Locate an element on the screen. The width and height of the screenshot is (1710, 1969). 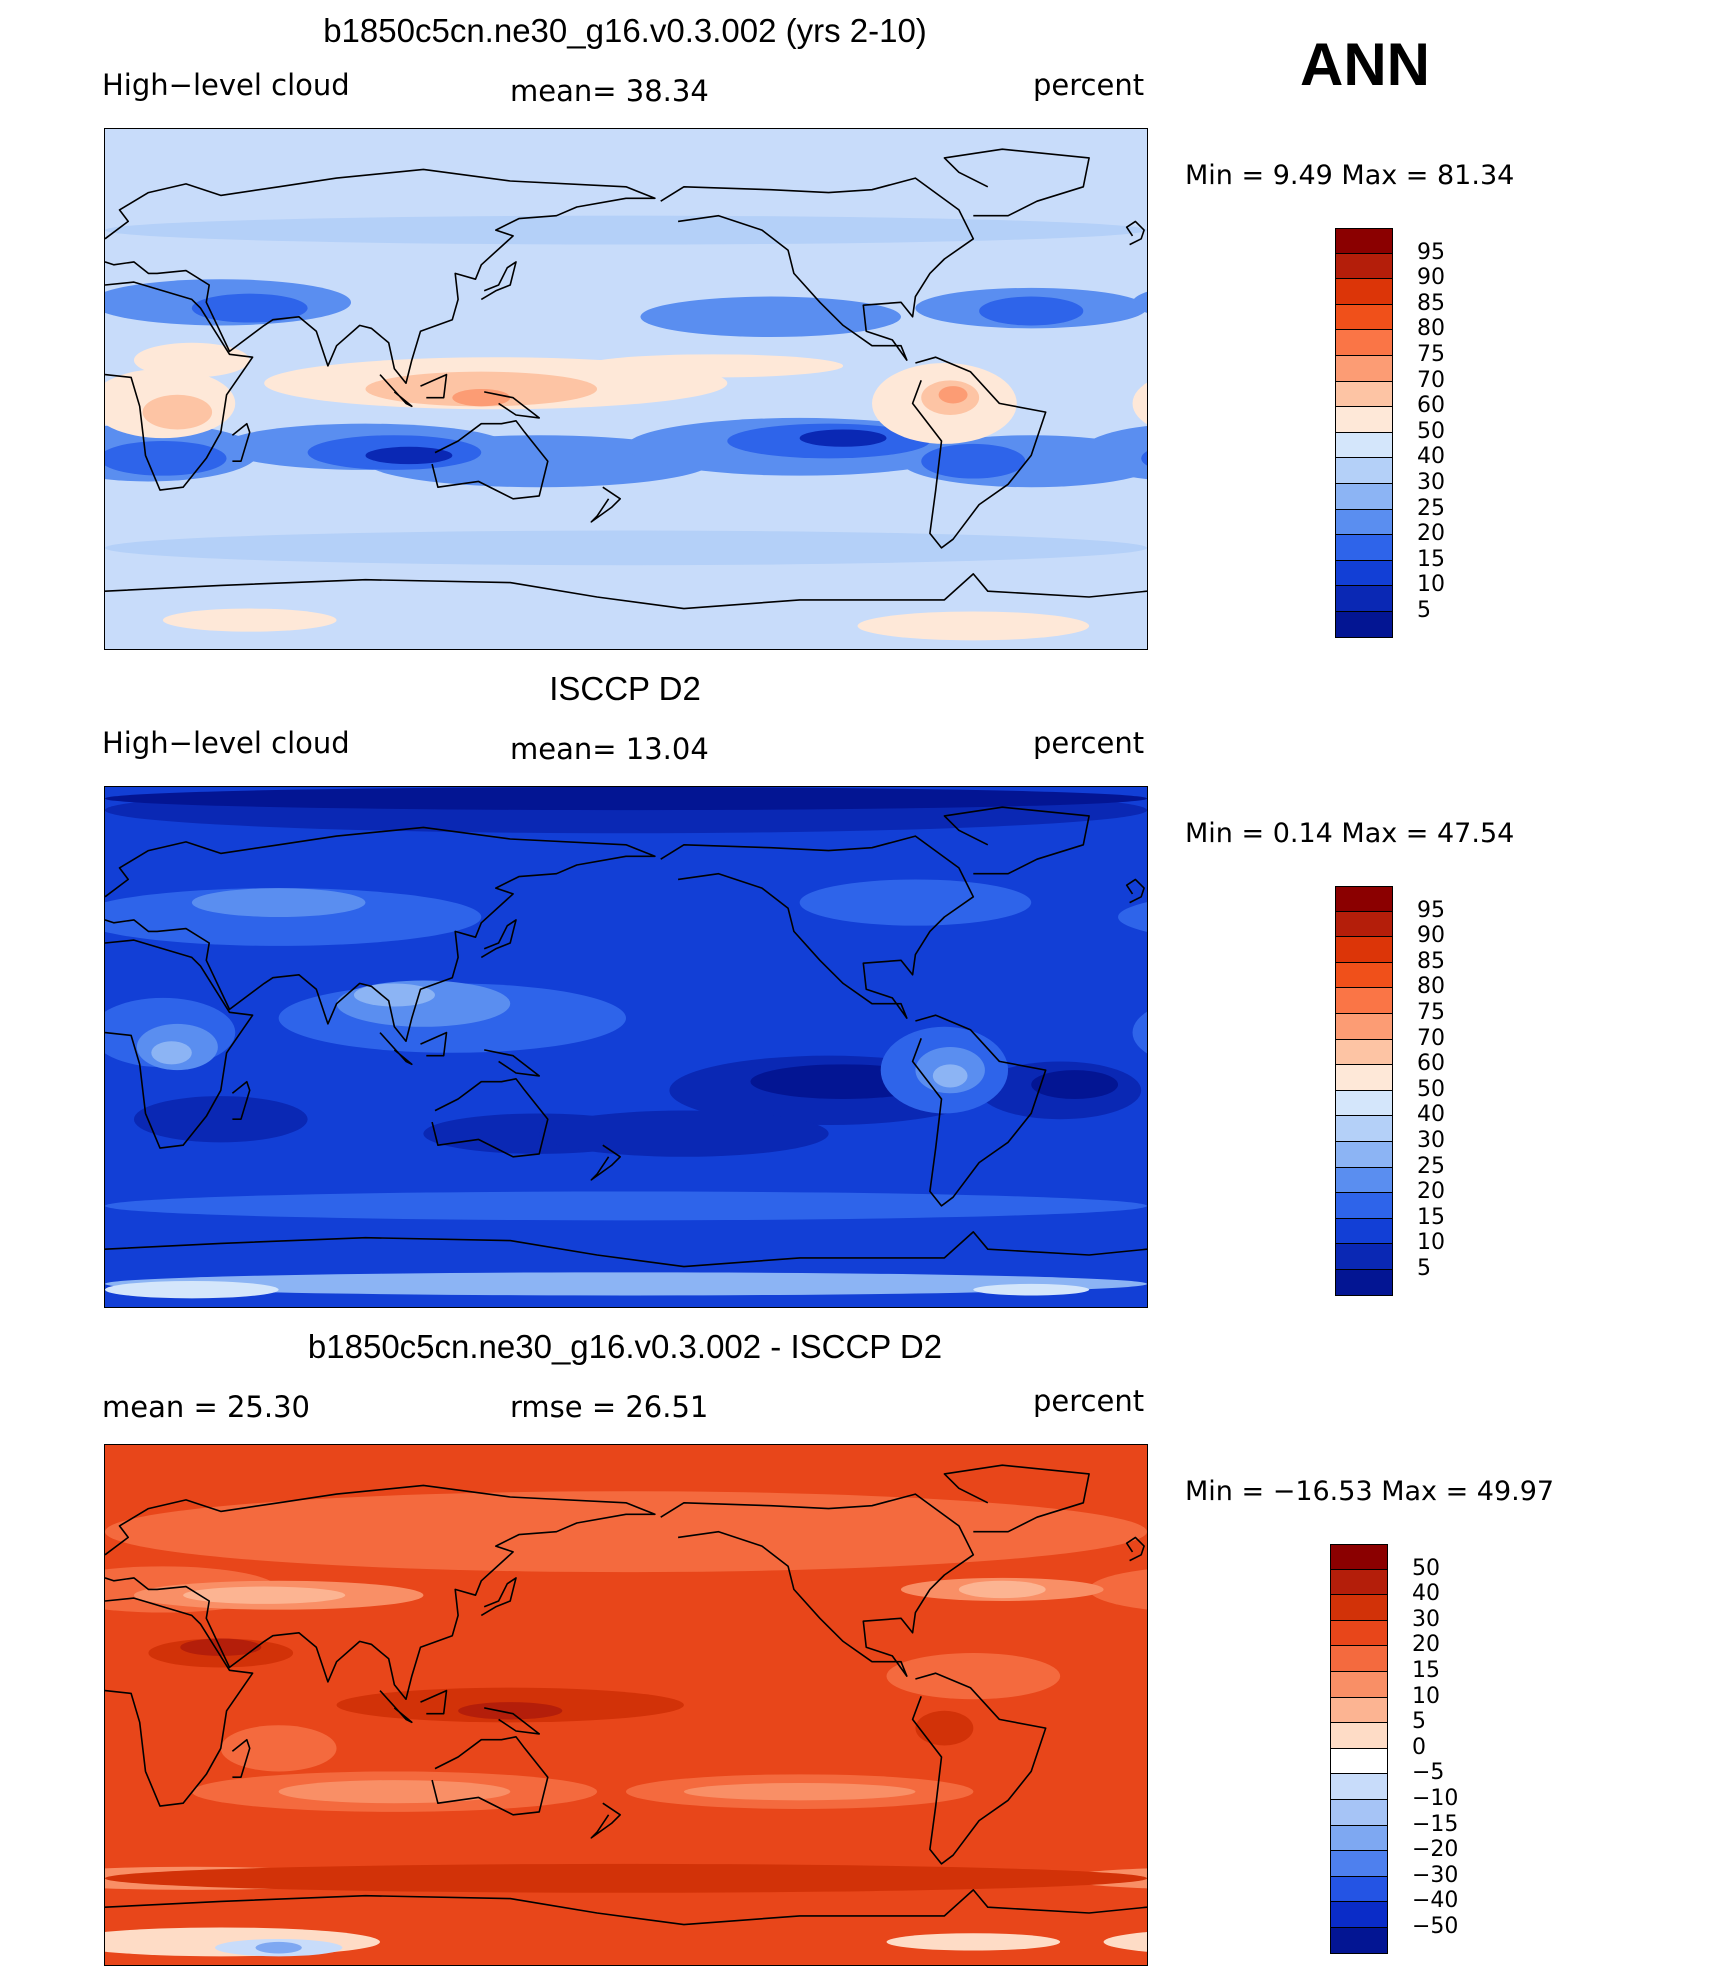
colorbar-tick-label: 25 is located at coordinates (1431, 1166).